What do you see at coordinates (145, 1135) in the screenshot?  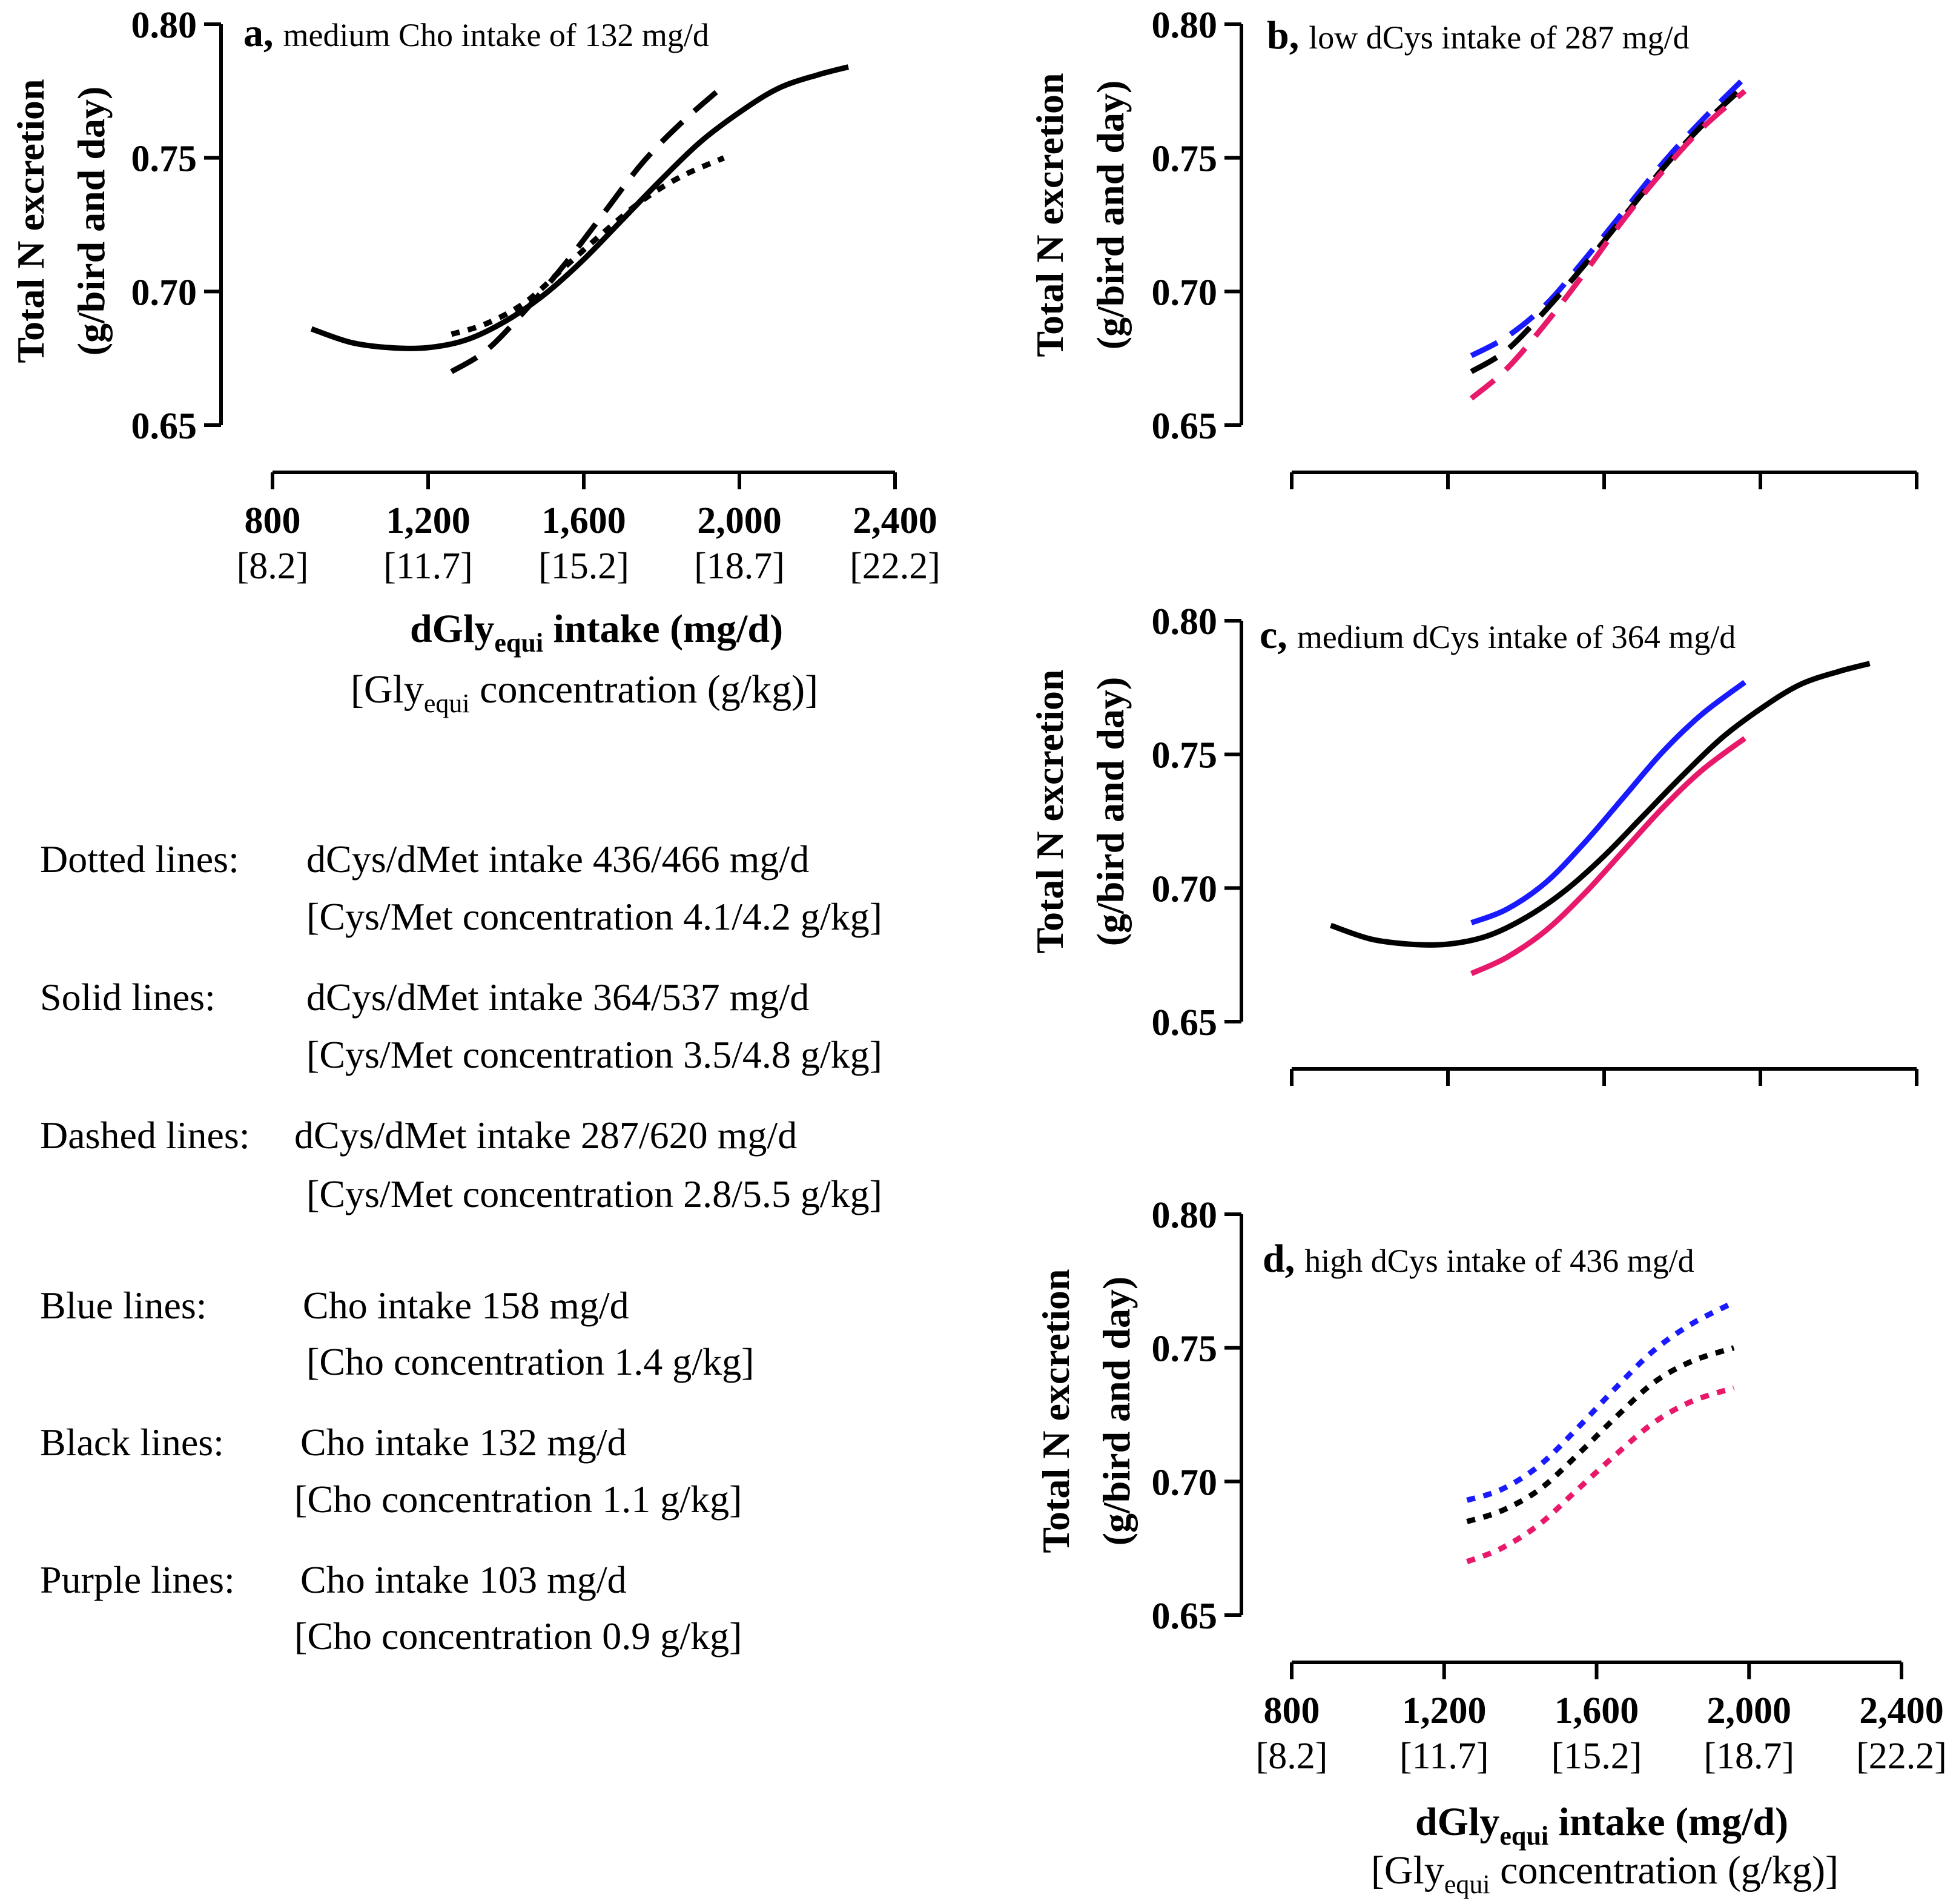 I see `legend-key-dashed: Dashed lines:` at bounding box center [145, 1135].